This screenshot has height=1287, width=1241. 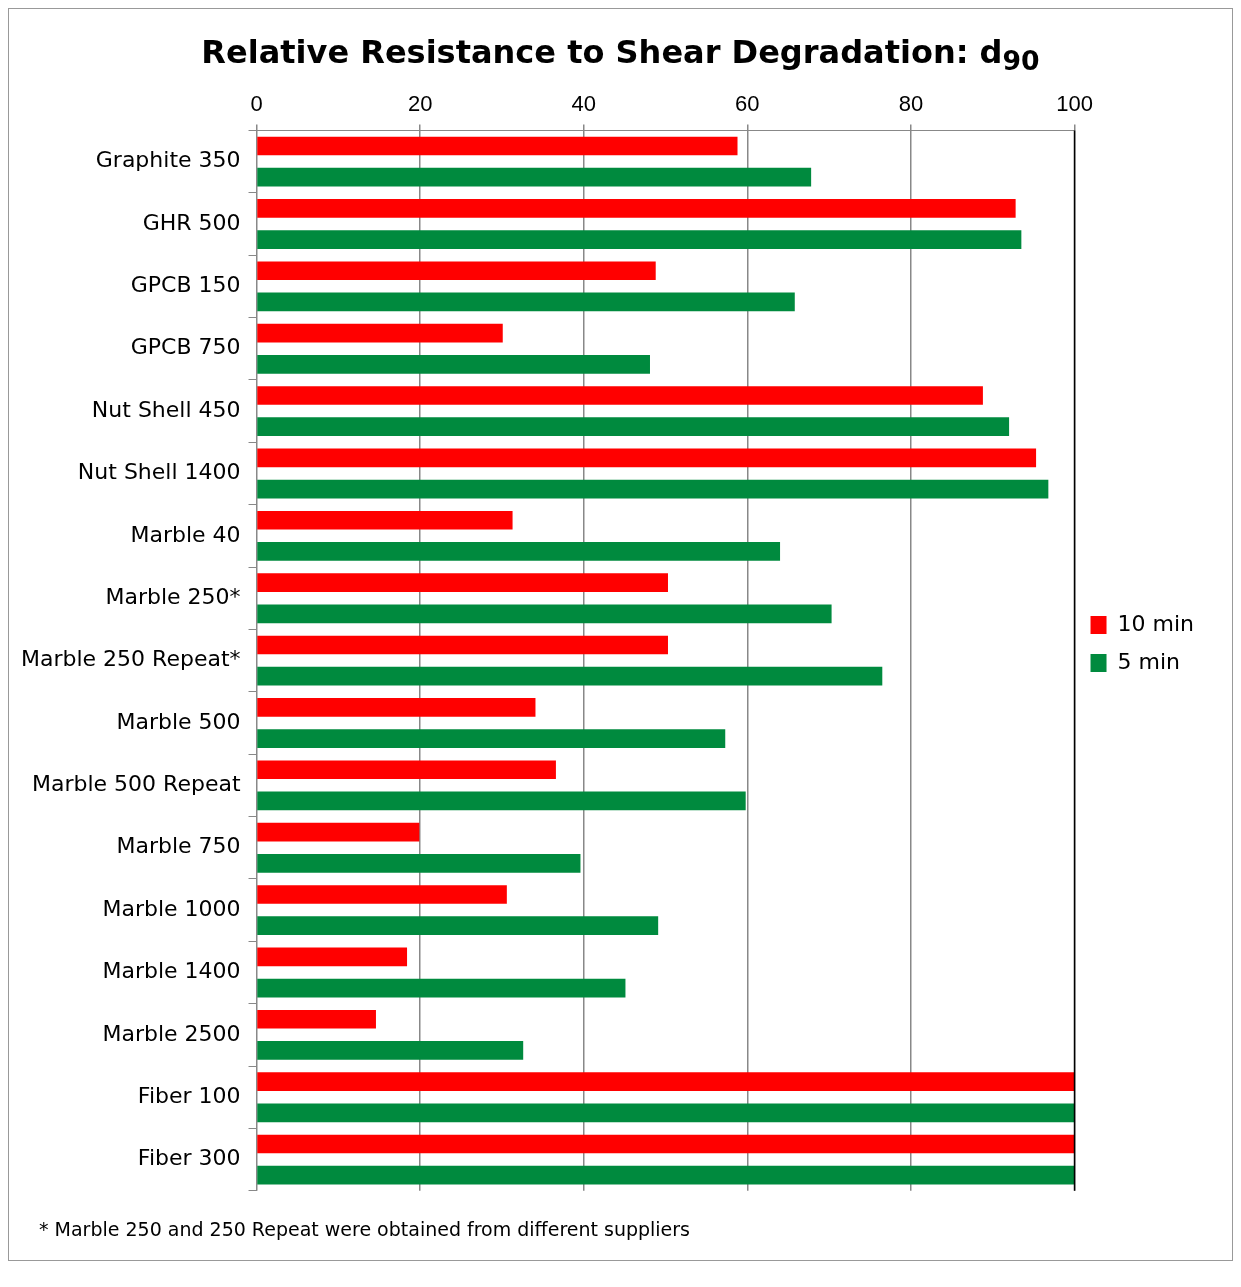 I want to click on y-tick-label: Marble 500 Repeat, so click(x=136, y=784).